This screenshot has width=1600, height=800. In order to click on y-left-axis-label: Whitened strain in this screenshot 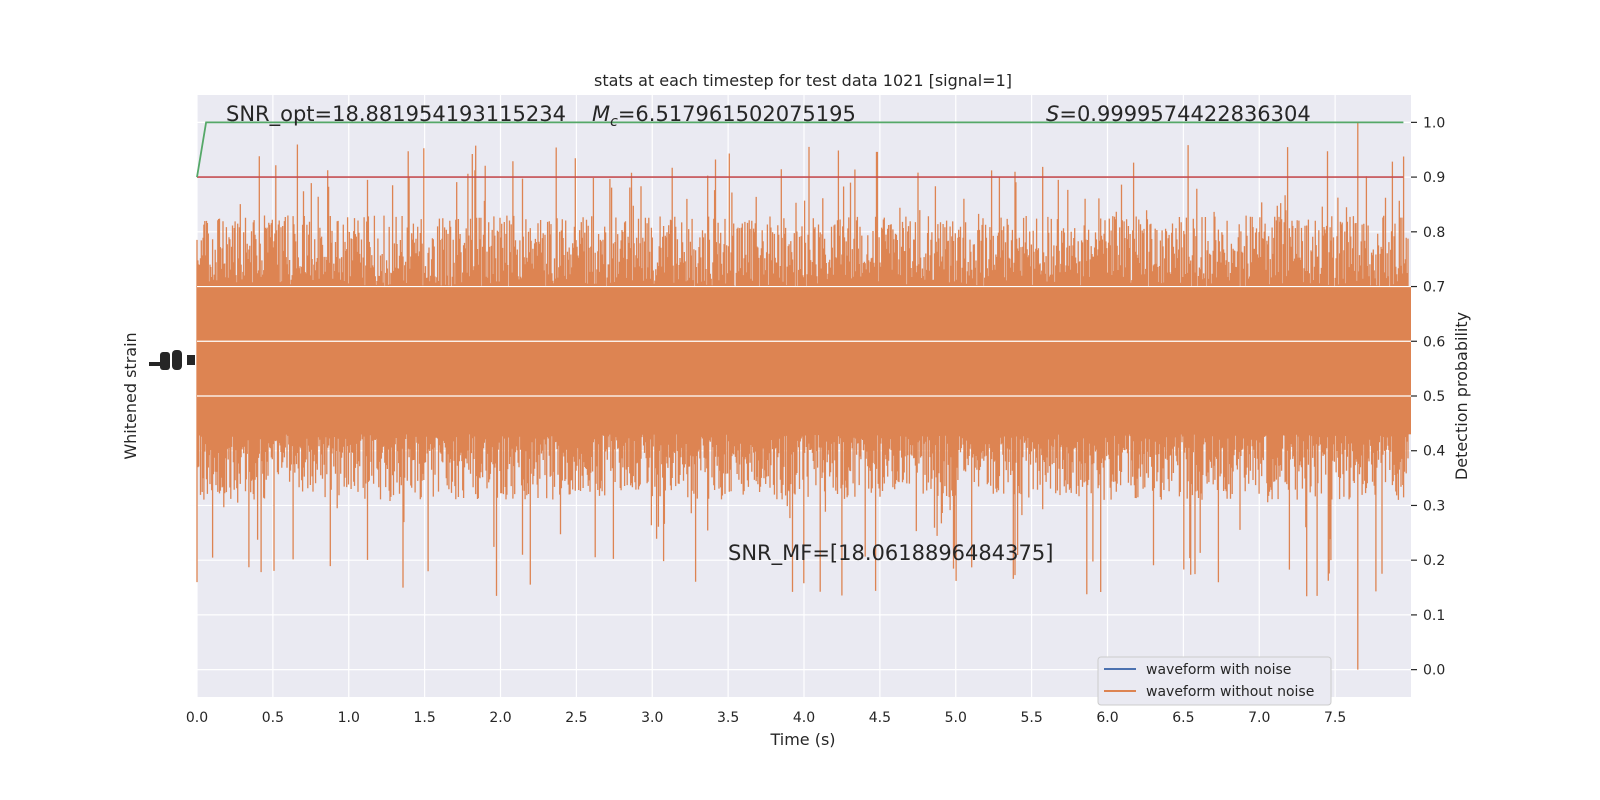, I will do `click(130, 395)`.